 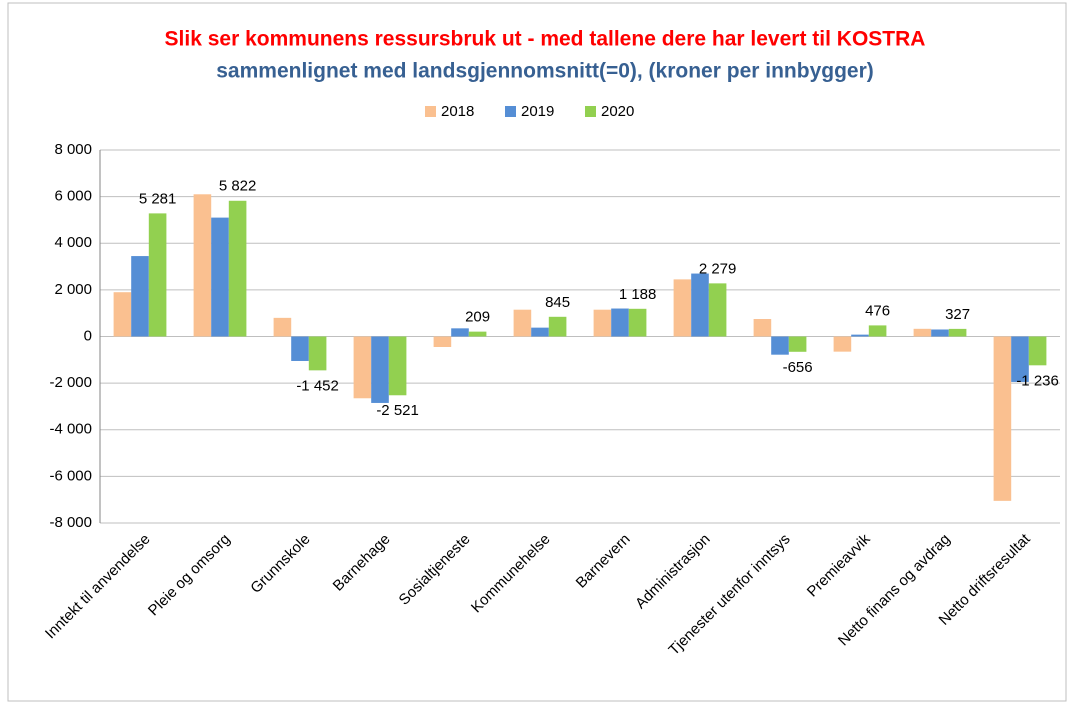 What do you see at coordinates (317, 385) in the screenshot?
I see `data-label: -1 452` at bounding box center [317, 385].